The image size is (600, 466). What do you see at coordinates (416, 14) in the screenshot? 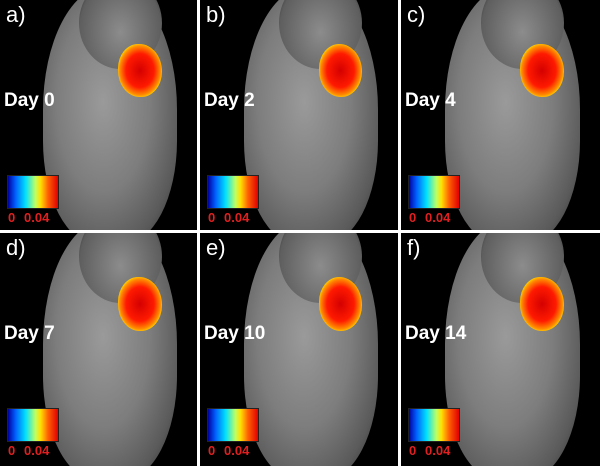
I see `panel-label: c)` at bounding box center [416, 14].